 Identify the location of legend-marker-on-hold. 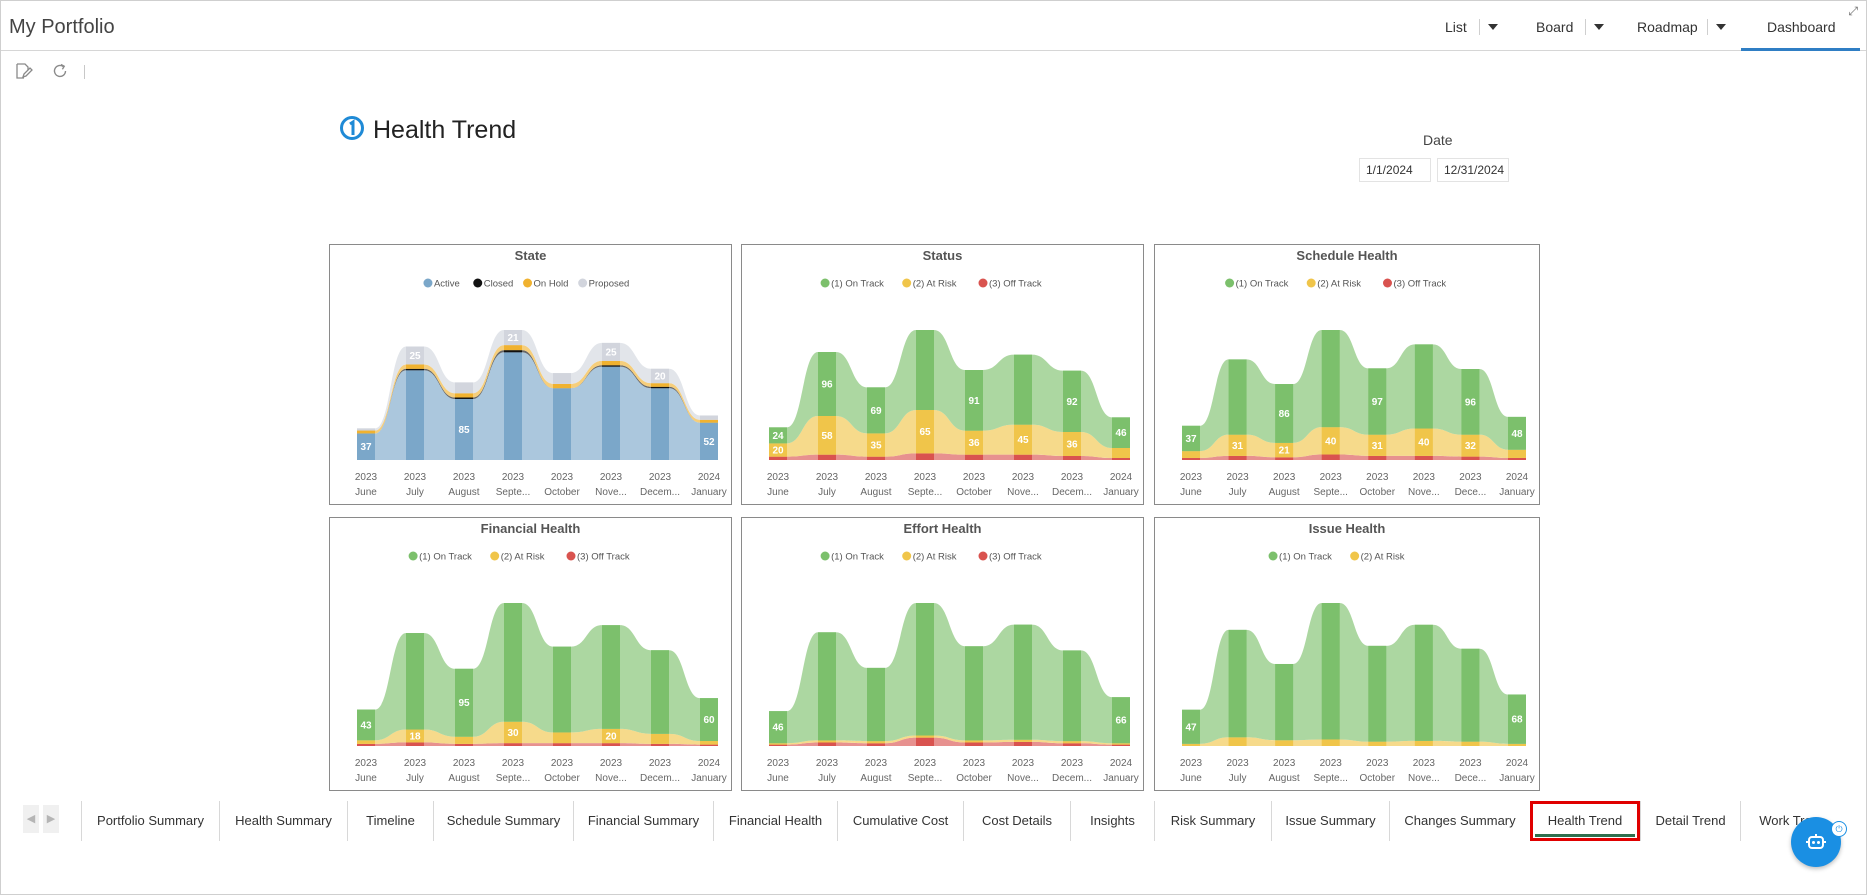
(528, 283).